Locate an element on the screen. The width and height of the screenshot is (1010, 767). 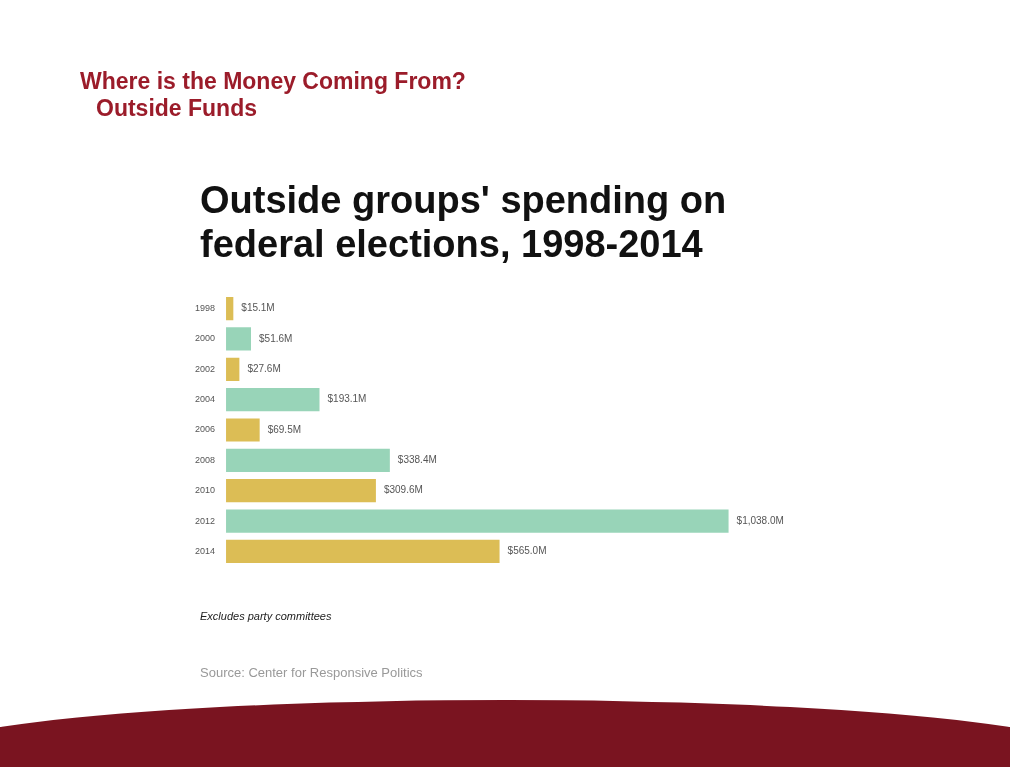
data-label: $338.4M is located at coordinates (417, 460).